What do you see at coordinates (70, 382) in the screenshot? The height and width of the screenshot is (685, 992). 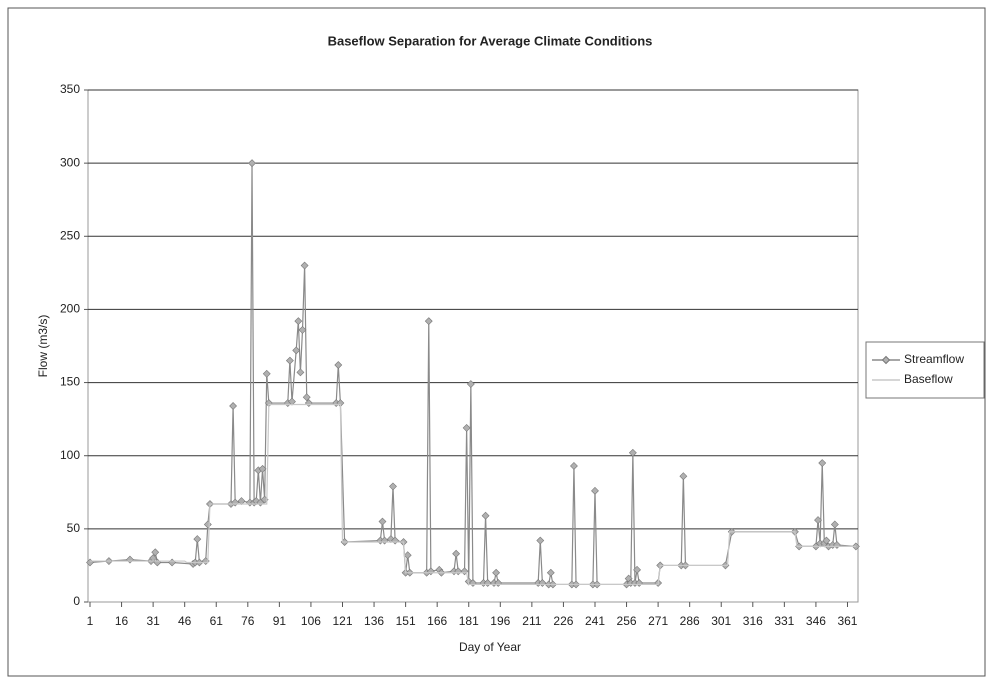 I see `y-tick-label: 150` at bounding box center [70, 382].